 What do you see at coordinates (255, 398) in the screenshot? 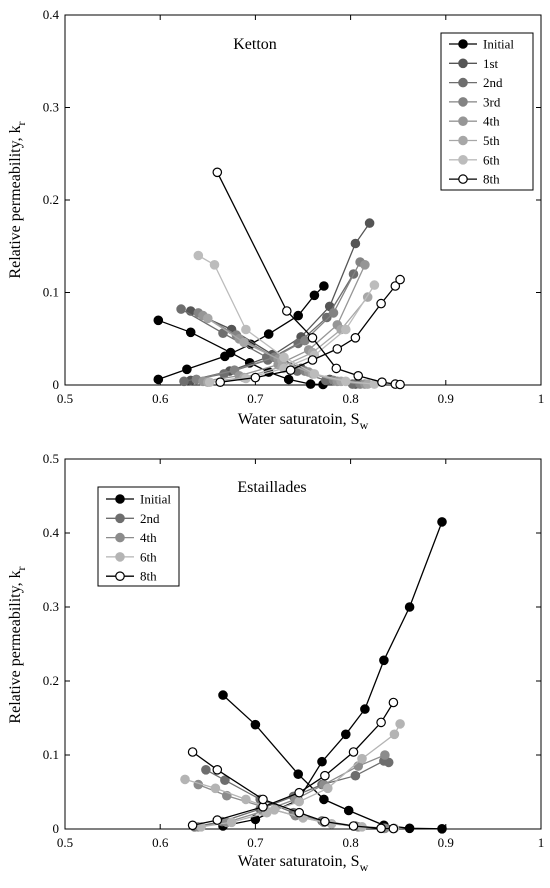
I see `x-tick-label: 0.7` at bounding box center [255, 398].